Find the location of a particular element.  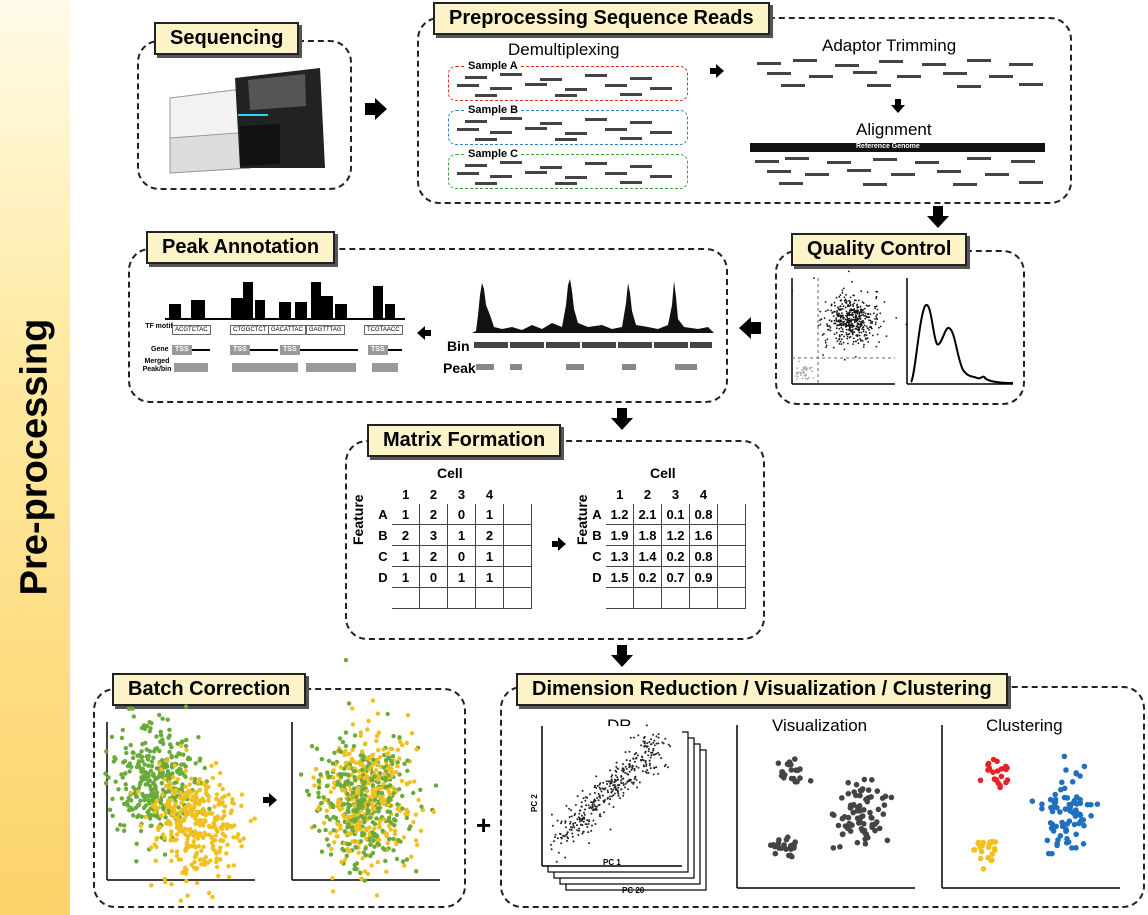

visualization-label: Visualization is located at coordinates (820, 725).